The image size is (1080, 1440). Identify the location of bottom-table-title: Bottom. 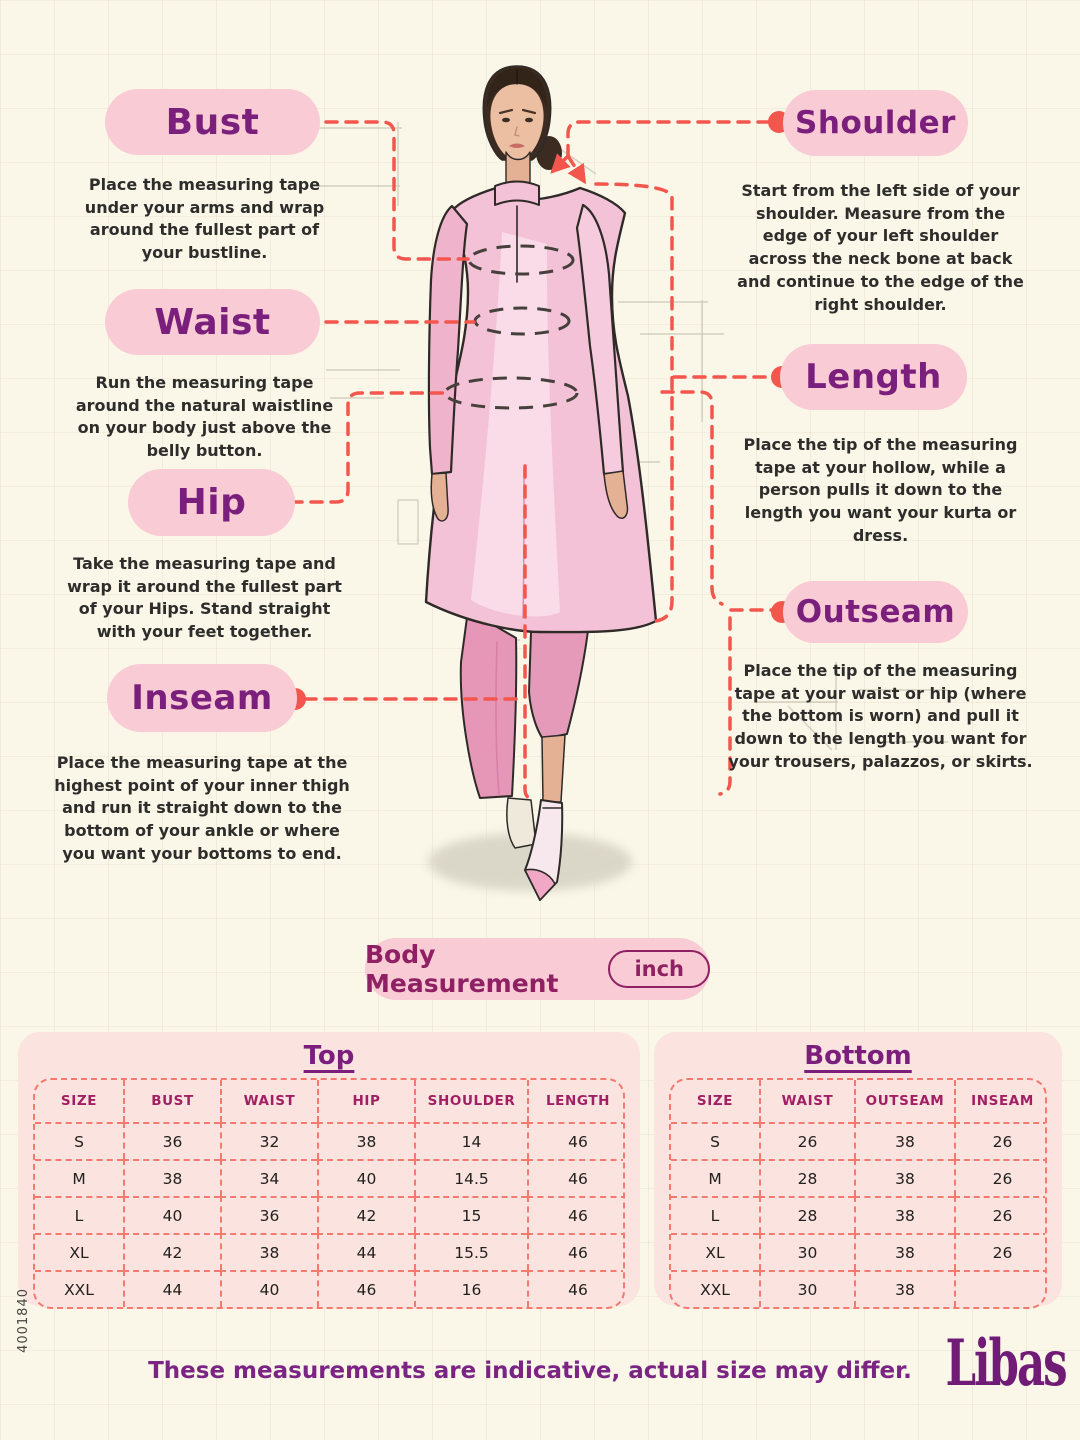
(858, 1056).